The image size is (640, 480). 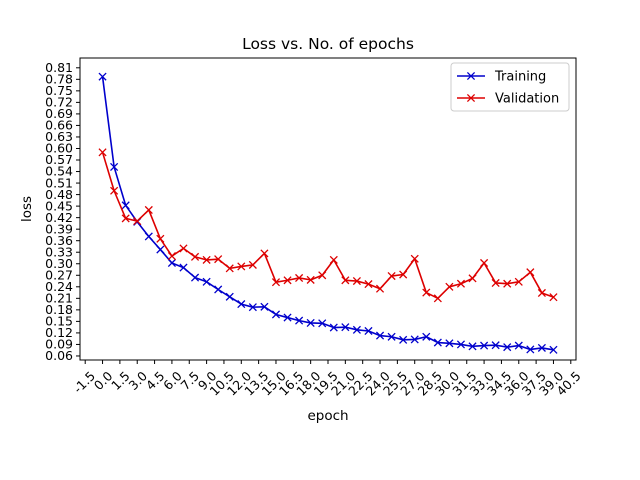 I want to click on y-tick-label: 0.24, so click(x=59, y=286).